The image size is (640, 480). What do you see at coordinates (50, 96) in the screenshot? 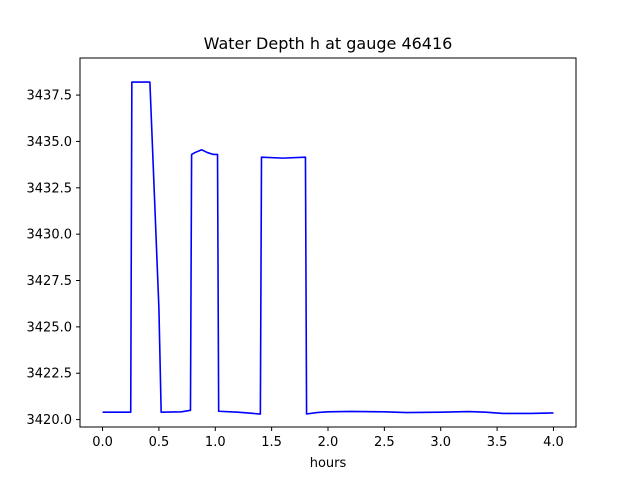
I see `y-tick-label: 3437.5` at bounding box center [50, 96].